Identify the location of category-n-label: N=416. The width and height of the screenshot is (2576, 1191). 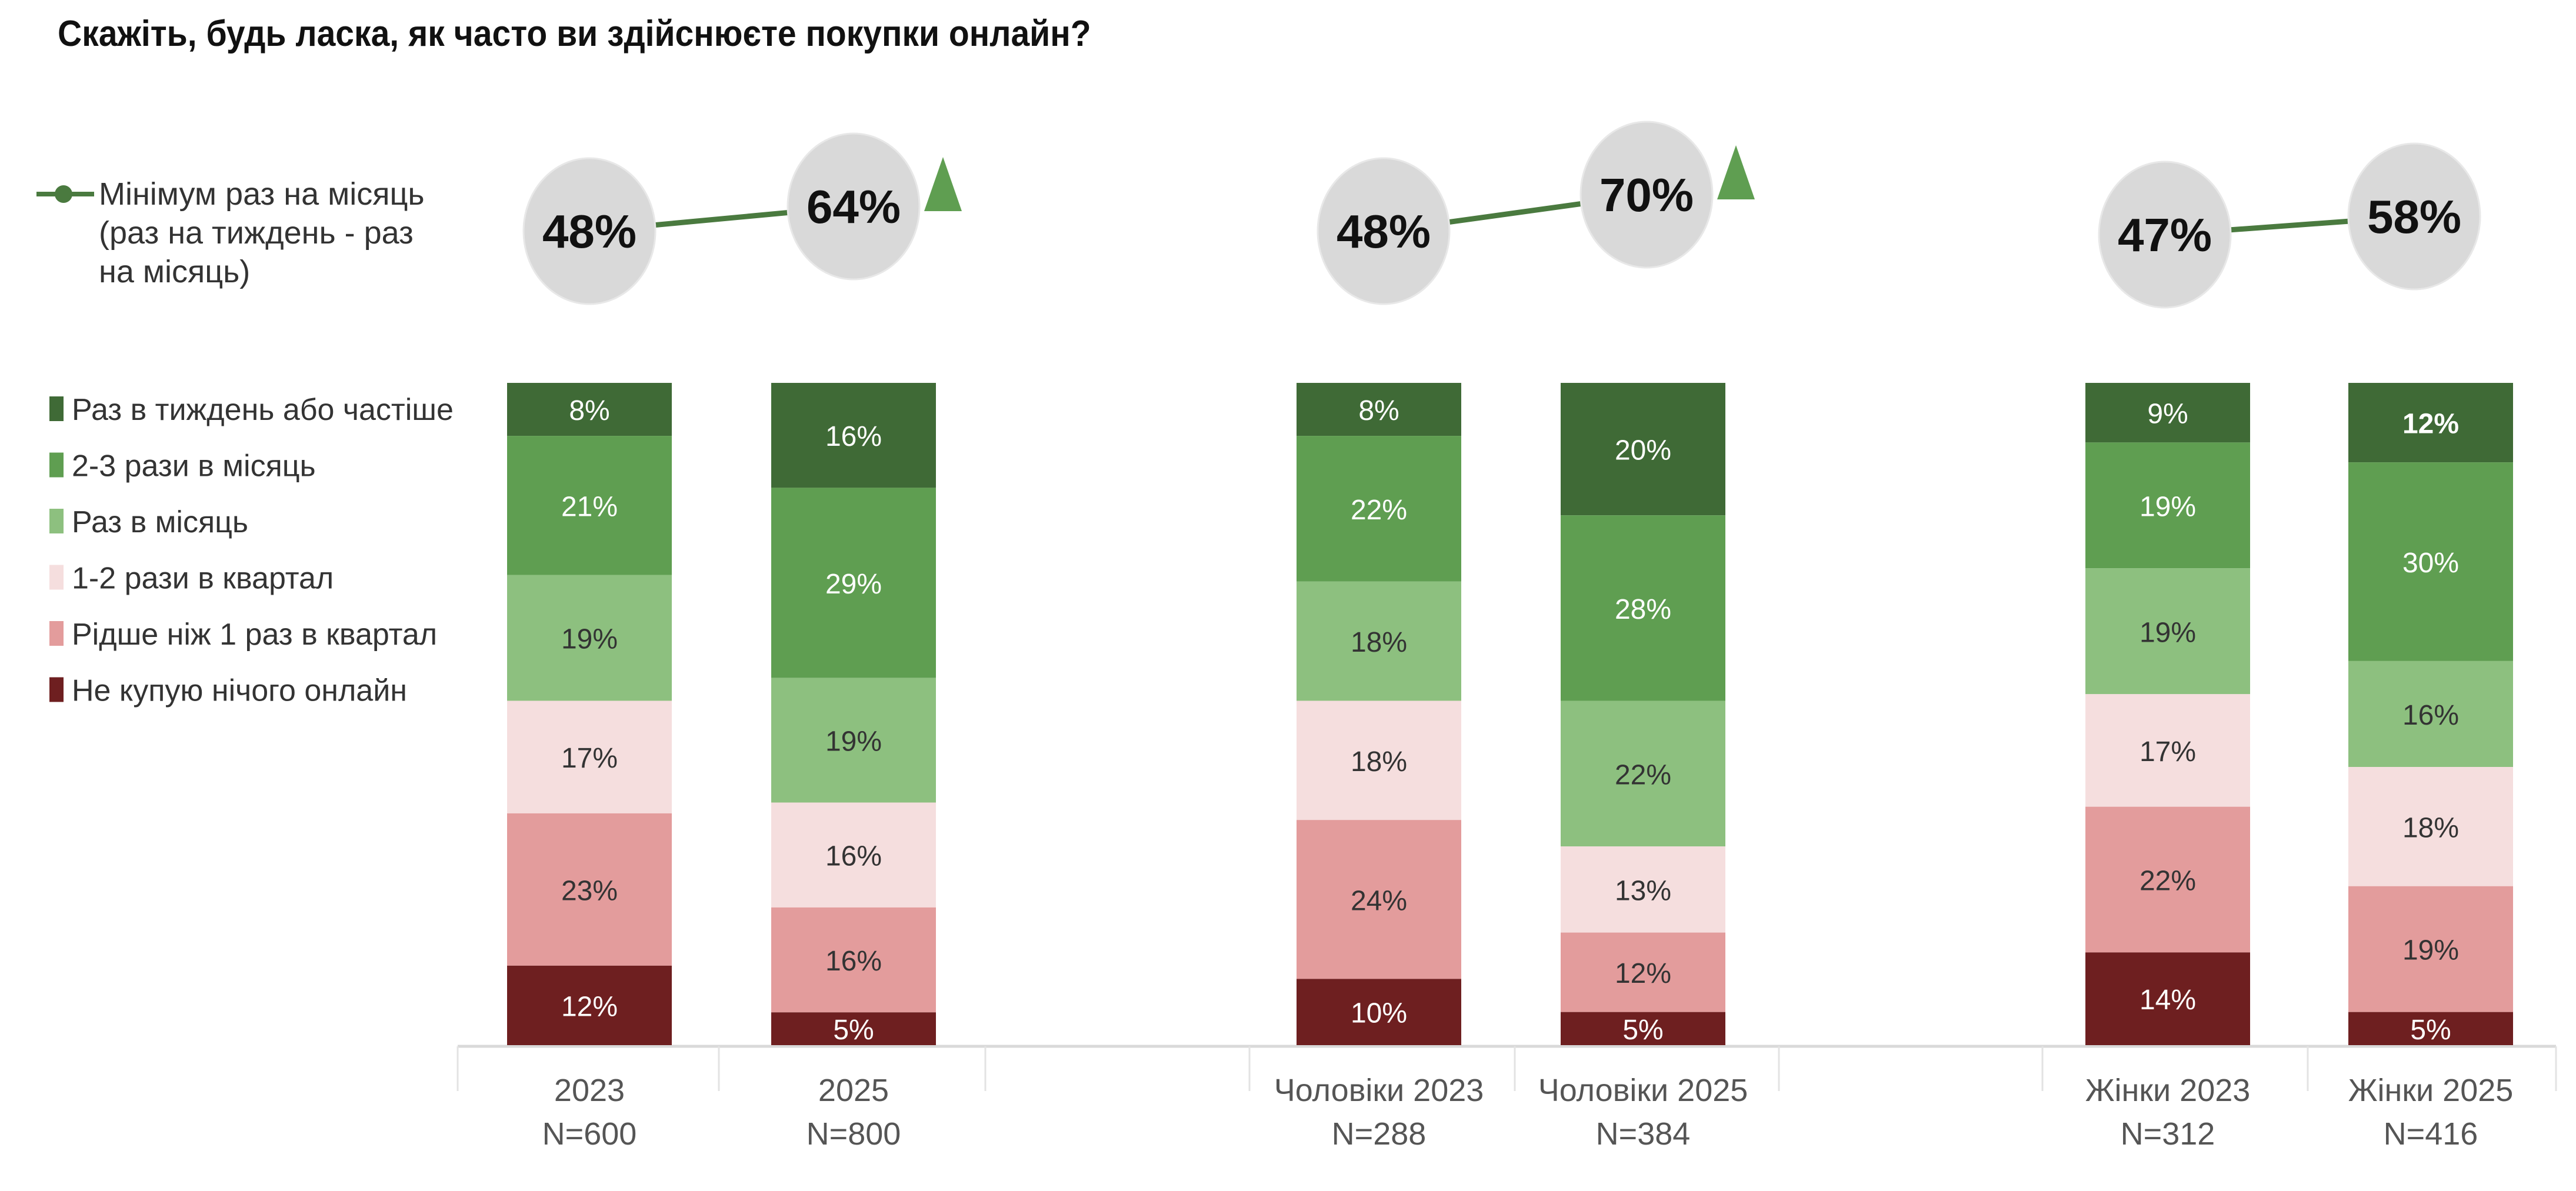
(2431, 1134).